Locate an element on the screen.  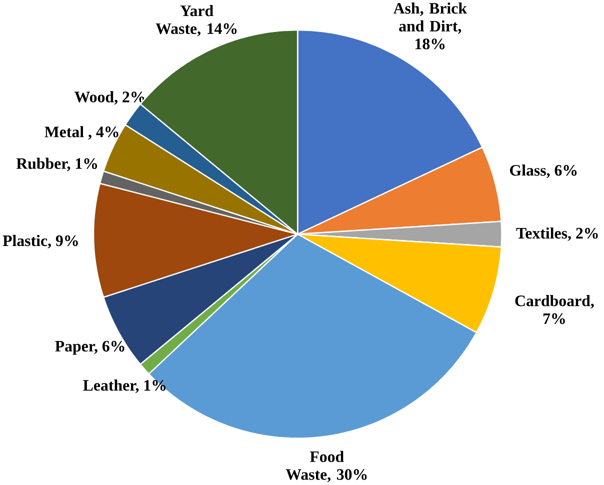
slice-label: Plastic, 9% is located at coordinates (40, 242).